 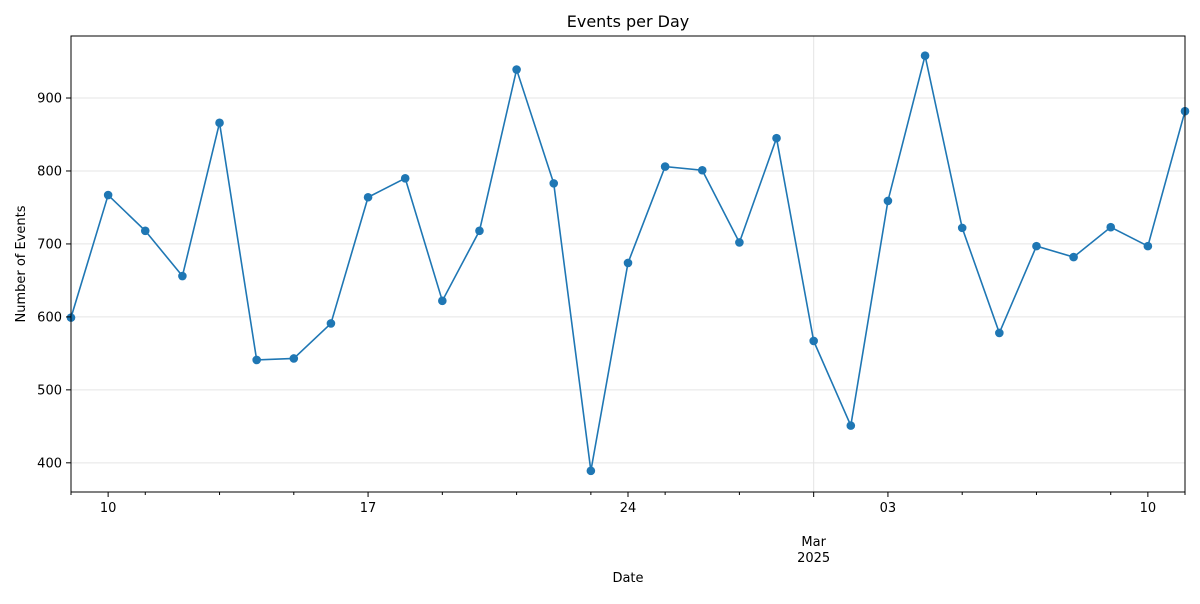 What do you see at coordinates (49, 244) in the screenshot?
I see `y-tick-label: 700` at bounding box center [49, 244].